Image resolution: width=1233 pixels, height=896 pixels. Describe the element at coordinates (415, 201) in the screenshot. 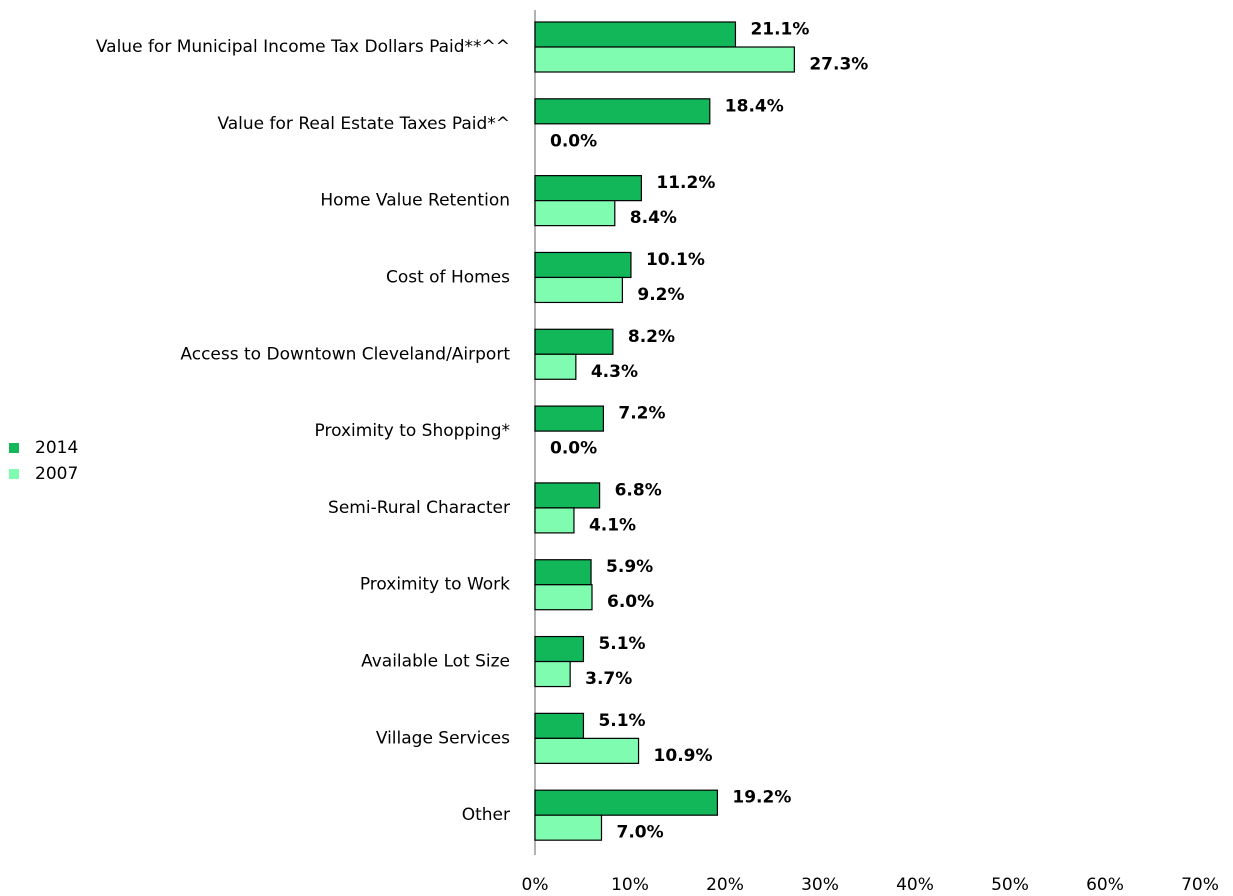

I see `category-label: Home Value Retention` at that location.